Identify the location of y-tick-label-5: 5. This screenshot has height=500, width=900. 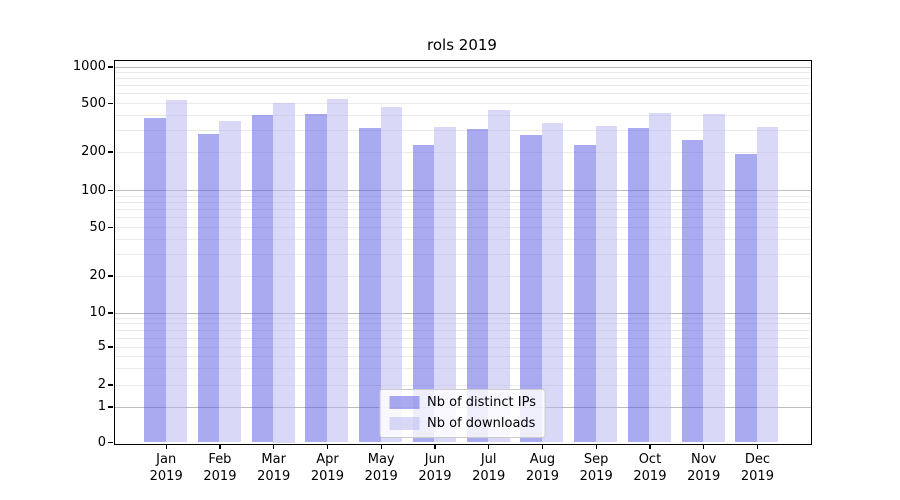
(101, 346).